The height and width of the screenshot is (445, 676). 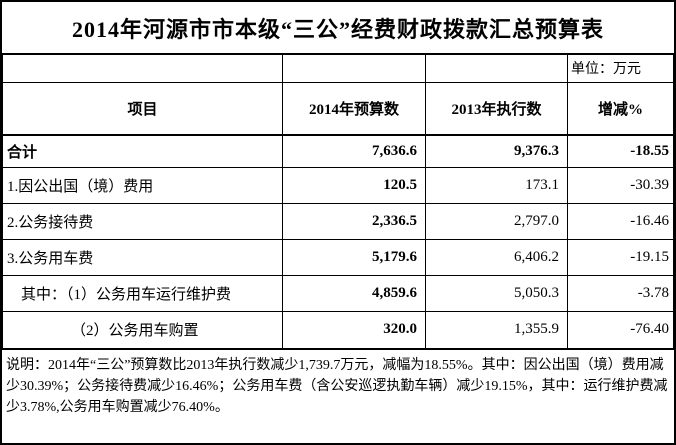 I want to click on unit-label: 单位：万元, so click(x=620, y=69).